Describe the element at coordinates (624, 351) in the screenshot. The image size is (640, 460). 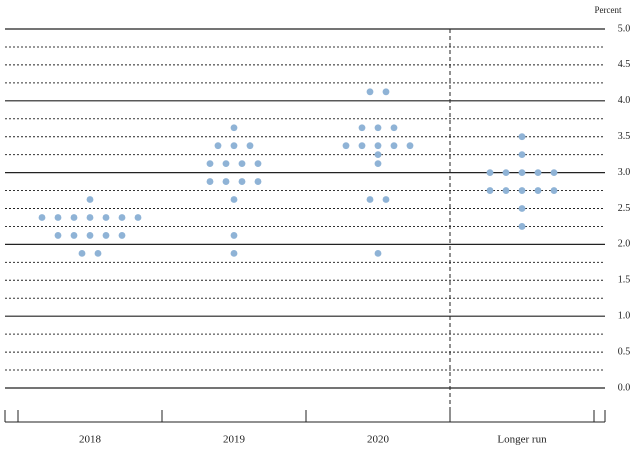
I see `y-tick-label: 0.5` at that location.